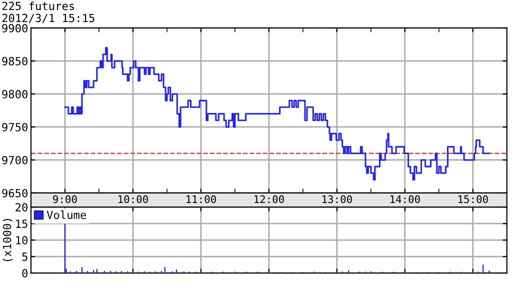 This screenshot has height=301, width=512. I want to click on y-tick-label: 10, so click(22, 240).